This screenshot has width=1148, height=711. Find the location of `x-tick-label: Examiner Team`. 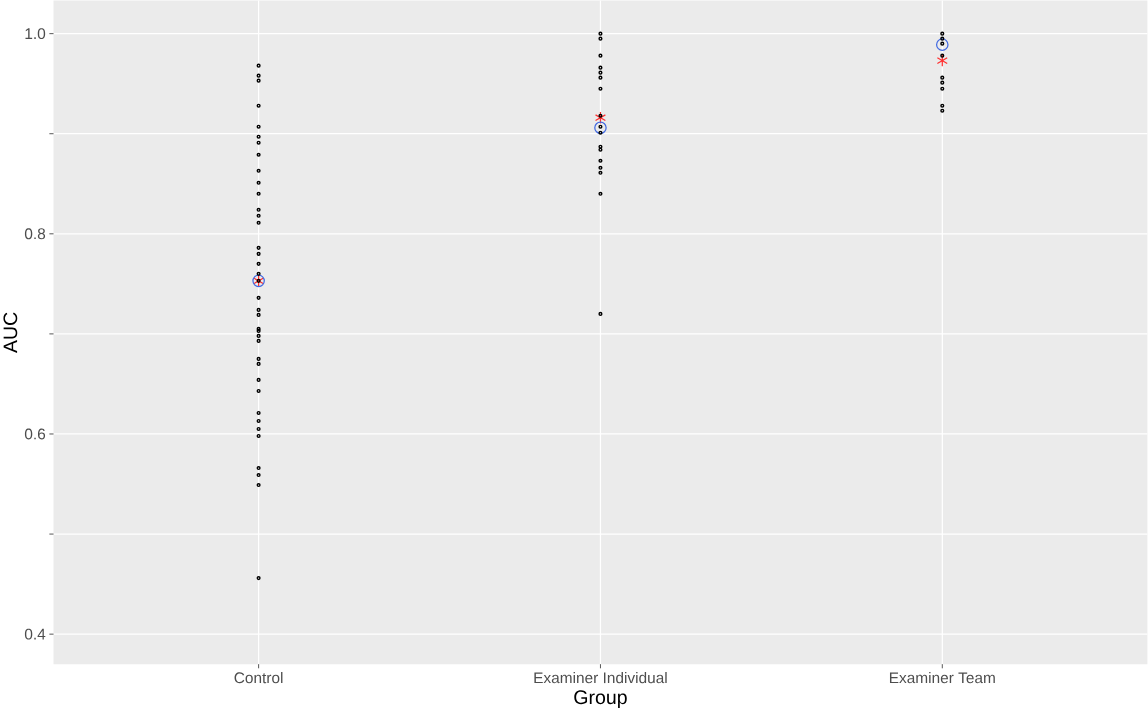

x-tick-label: Examiner Team is located at coordinates (942, 677).